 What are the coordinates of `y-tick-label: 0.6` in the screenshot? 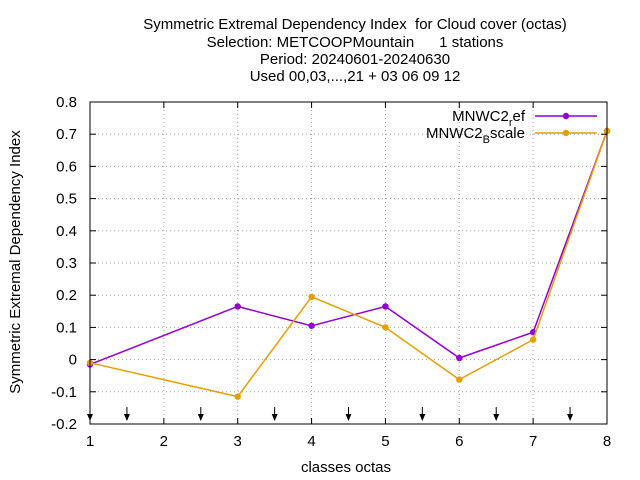 It's located at (66, 166).